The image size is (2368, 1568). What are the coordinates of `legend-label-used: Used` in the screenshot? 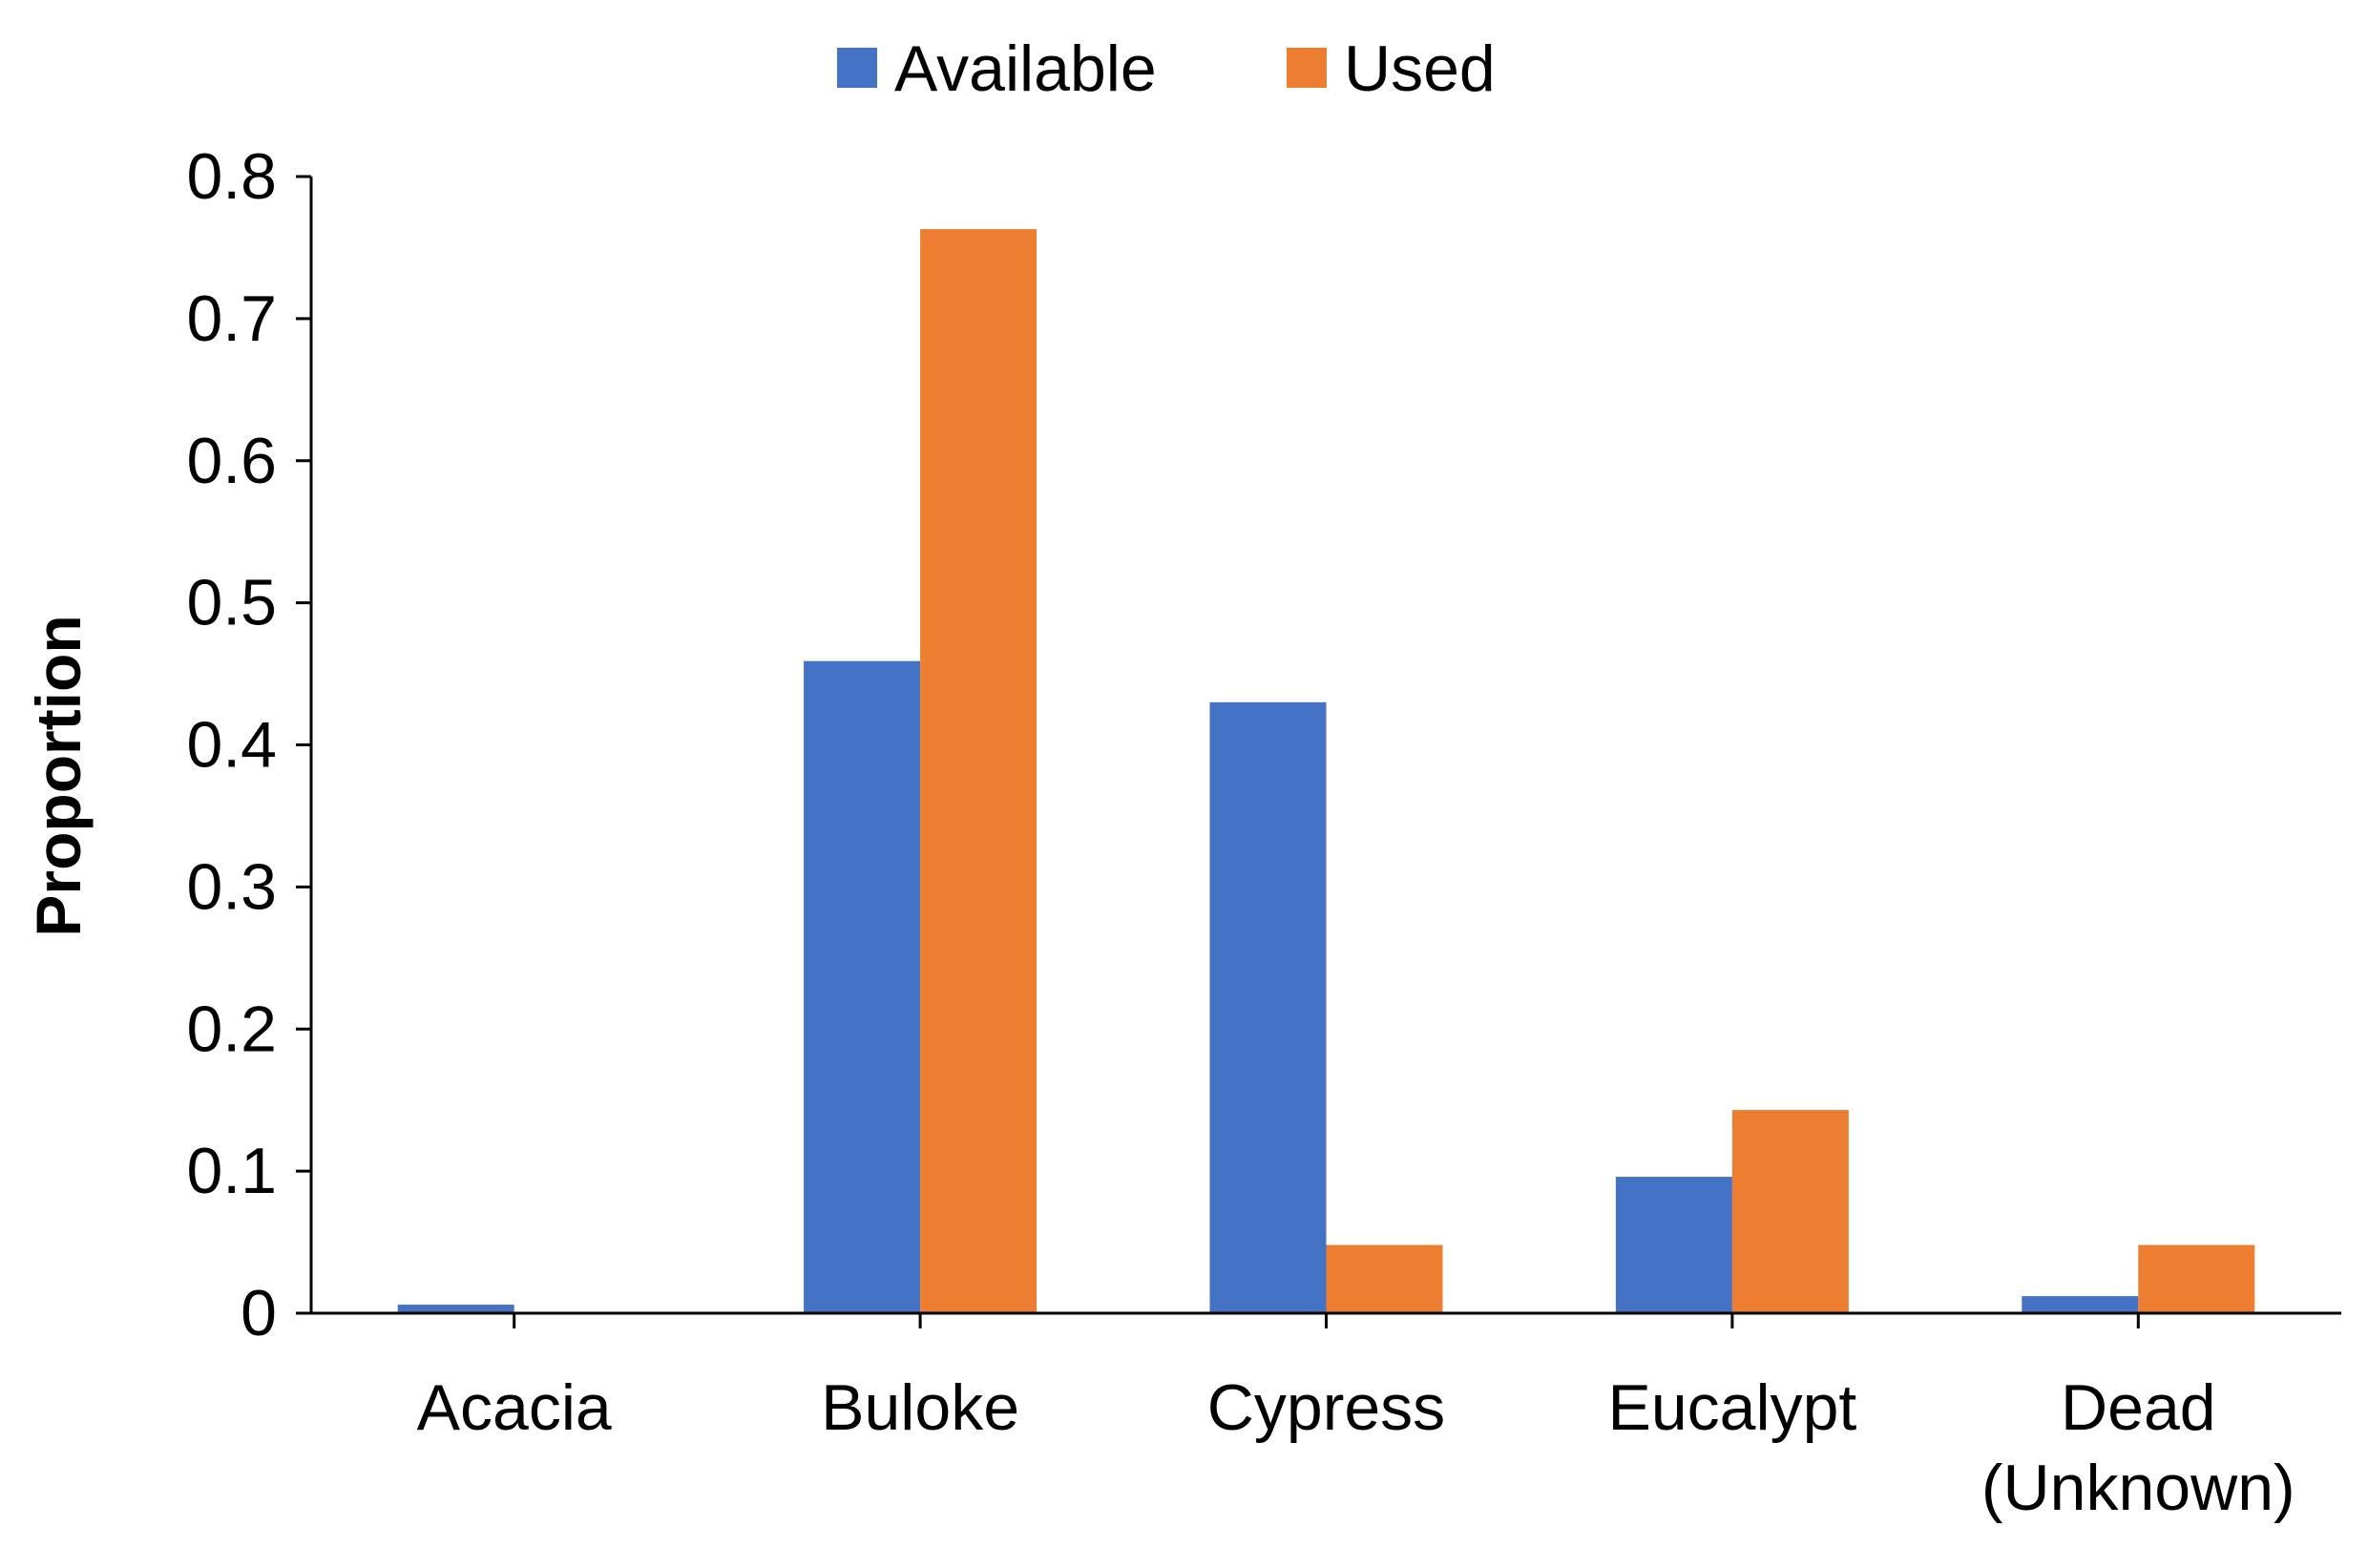 It's located at (1420, 69).